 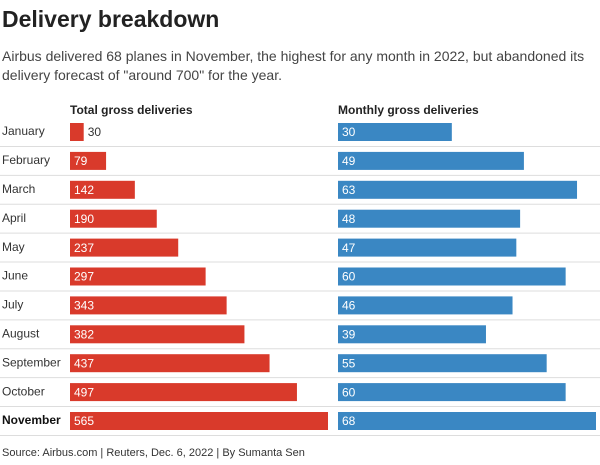 I want to click on category-label: May, so click(x=13, y=247).